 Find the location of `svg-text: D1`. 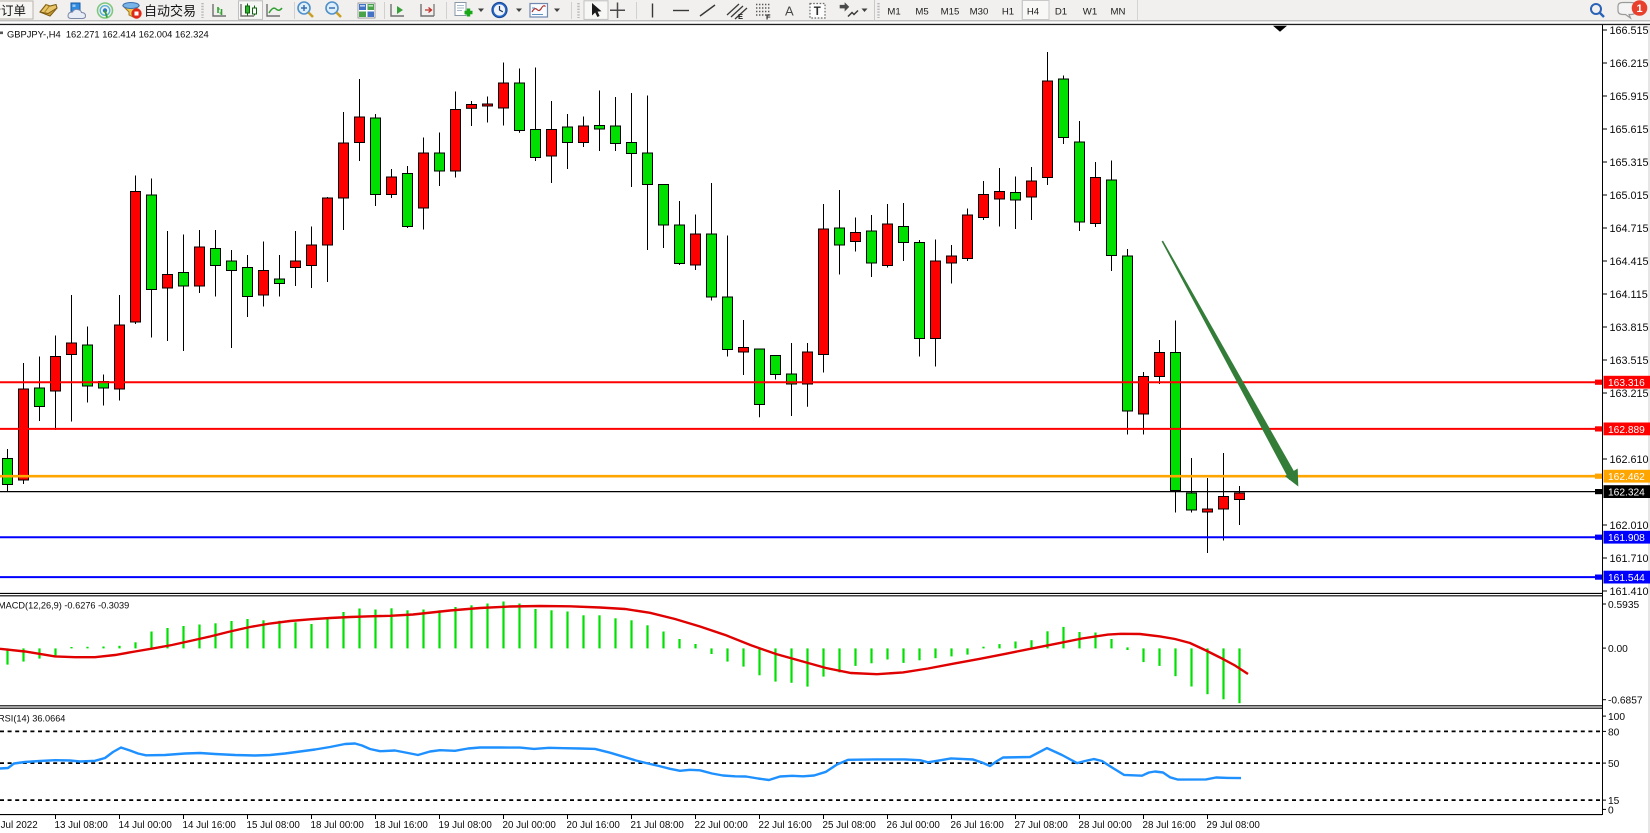

svg-text: D1 is located at coordinates (1061, 12).